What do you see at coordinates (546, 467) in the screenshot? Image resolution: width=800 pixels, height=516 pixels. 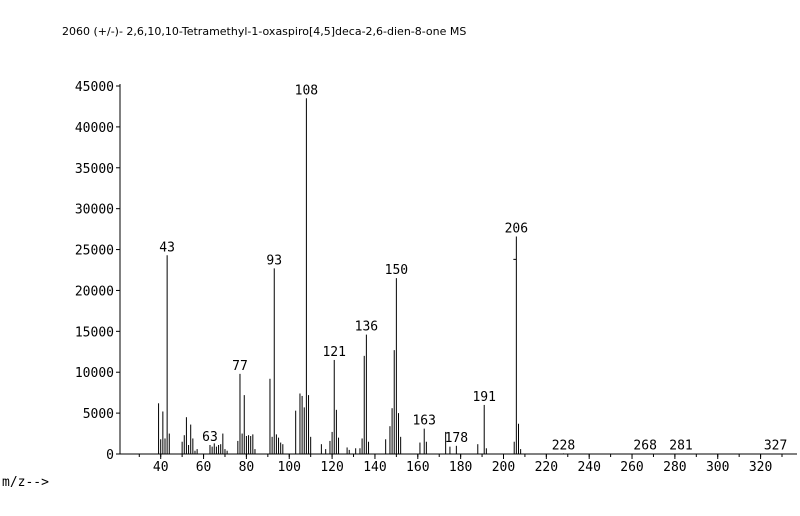 I see `x-tick-label: 220` at bounding box center [546, 467].